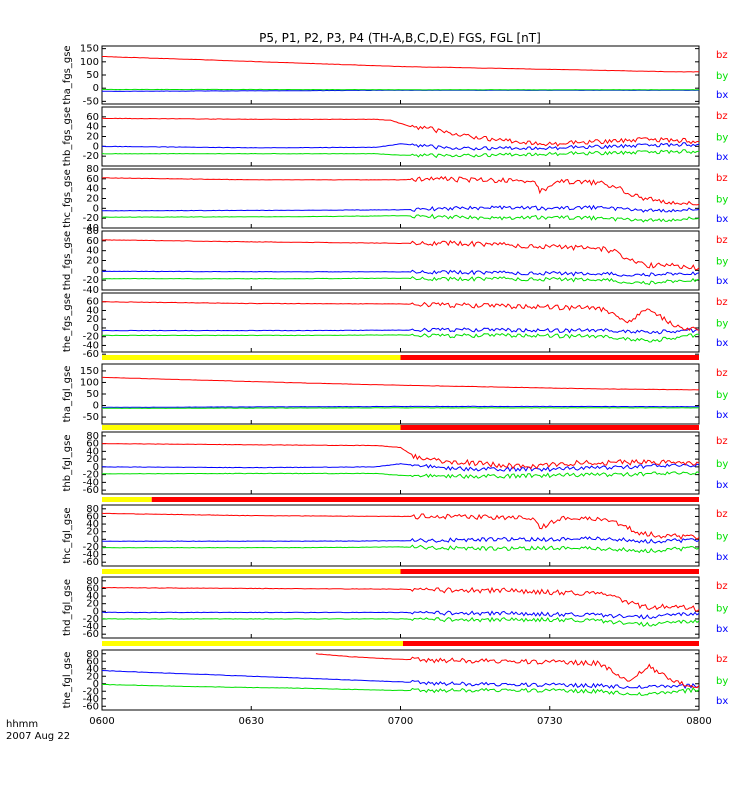 This screenshot has height=800, width=750. Describe the element at coordinates (549, 721) in the screenshot. I see `x-tick-label: 0730` at that location.